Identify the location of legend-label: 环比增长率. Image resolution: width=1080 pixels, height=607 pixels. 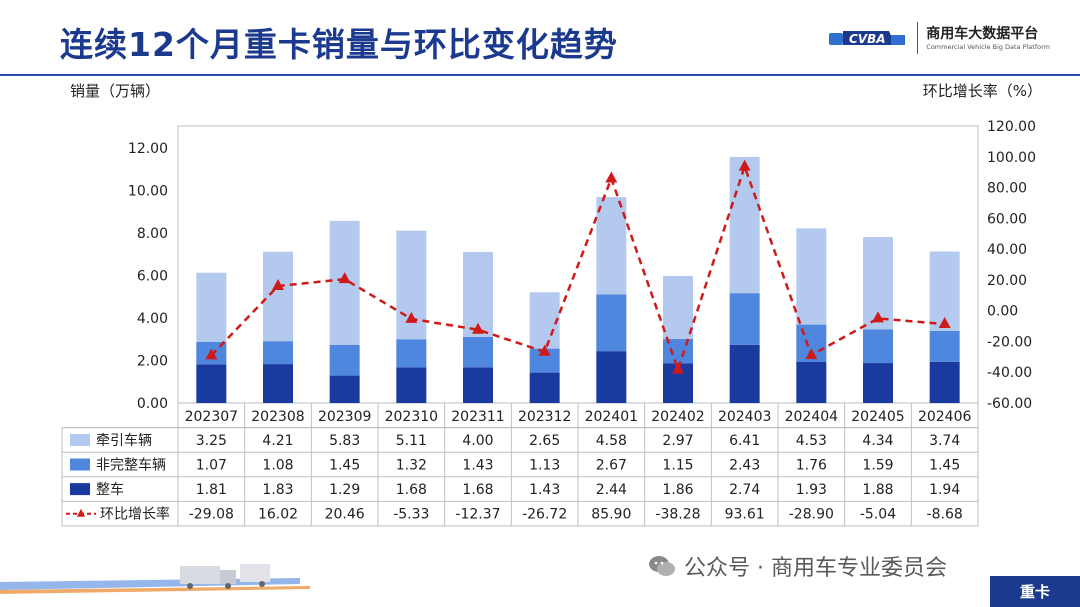
(135, 514).